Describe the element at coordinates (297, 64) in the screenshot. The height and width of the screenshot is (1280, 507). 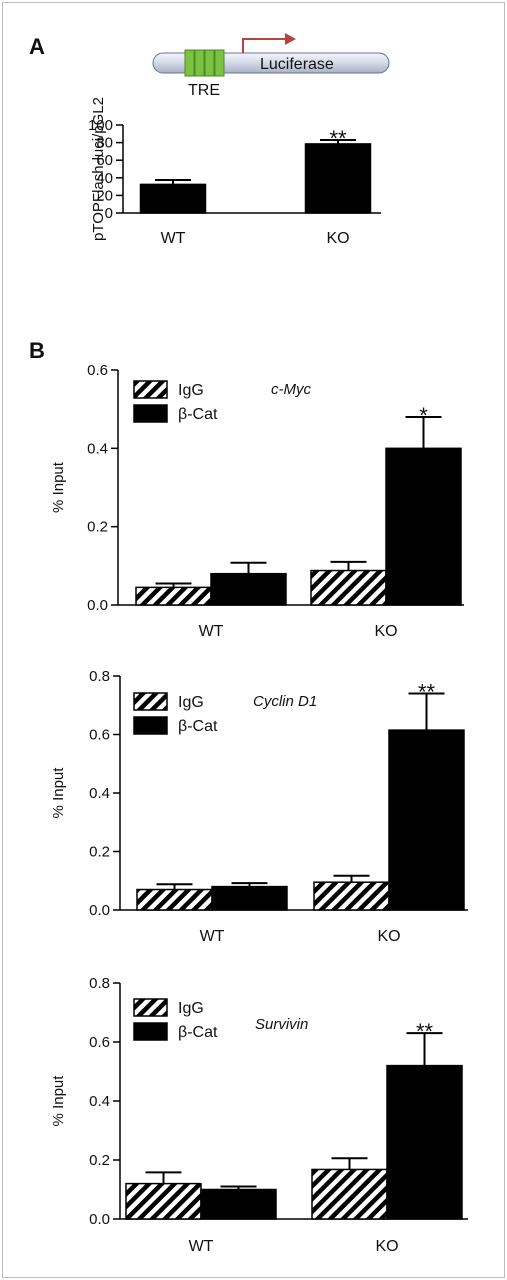
I see `luciferase-label: Luciferase` at that location.